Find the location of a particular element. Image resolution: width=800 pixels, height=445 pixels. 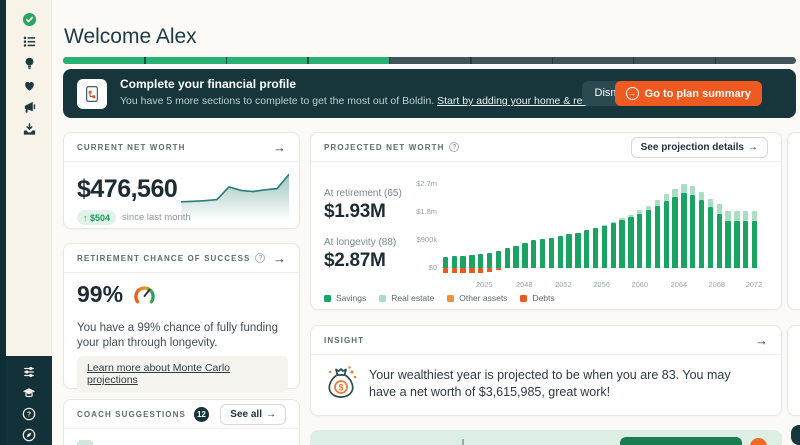

net-worth-delta-row: ↑ $504 since last month is located at coordinates (134, 217).